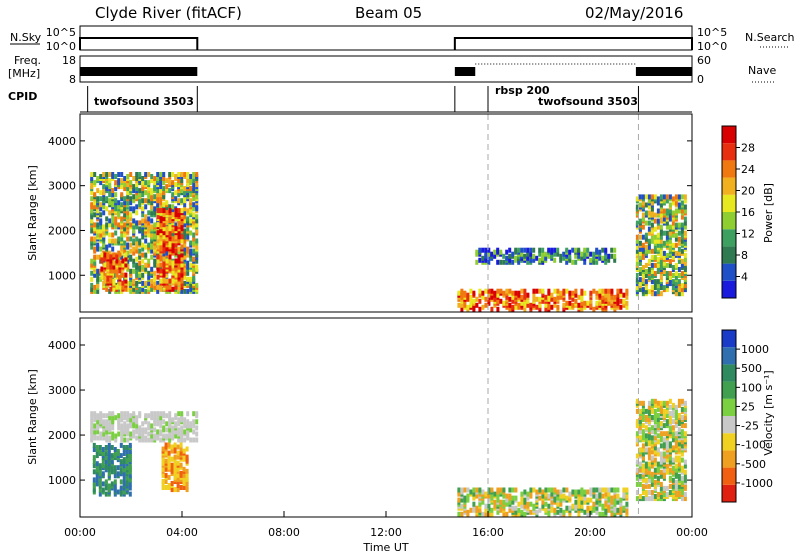 This screenshot has width=800, height=554. Describe the element at coordinates (750, 426) in the screenshot. I see `velocity-colorbar-tick-label: -25` at that location.